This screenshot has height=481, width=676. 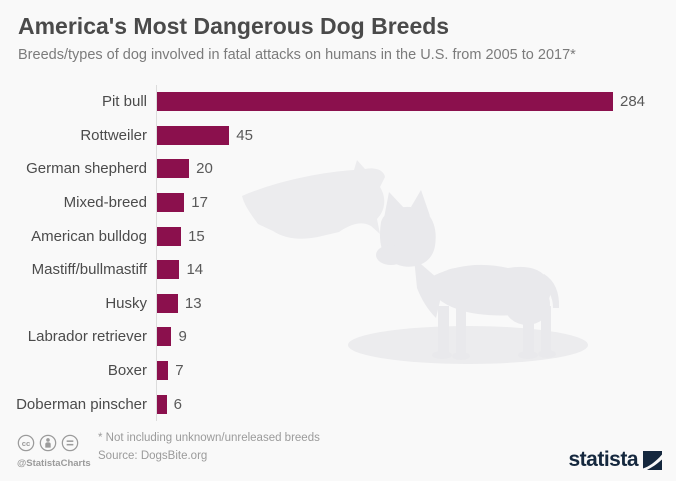 I want to click on bar-track: 7, so click(x=416, y=370).